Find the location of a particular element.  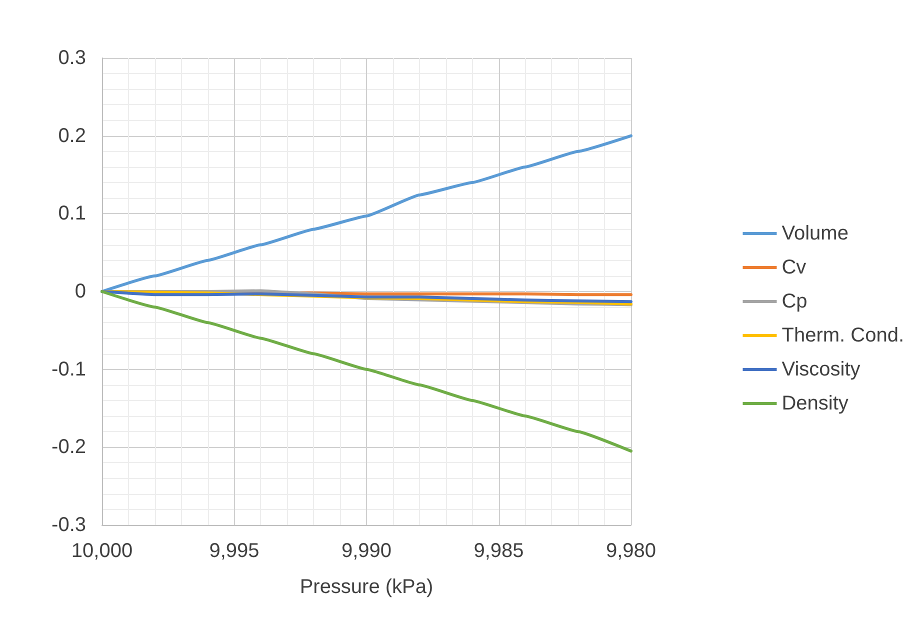

y-tick-label: -0.1 is located at coordinates (69, 369).